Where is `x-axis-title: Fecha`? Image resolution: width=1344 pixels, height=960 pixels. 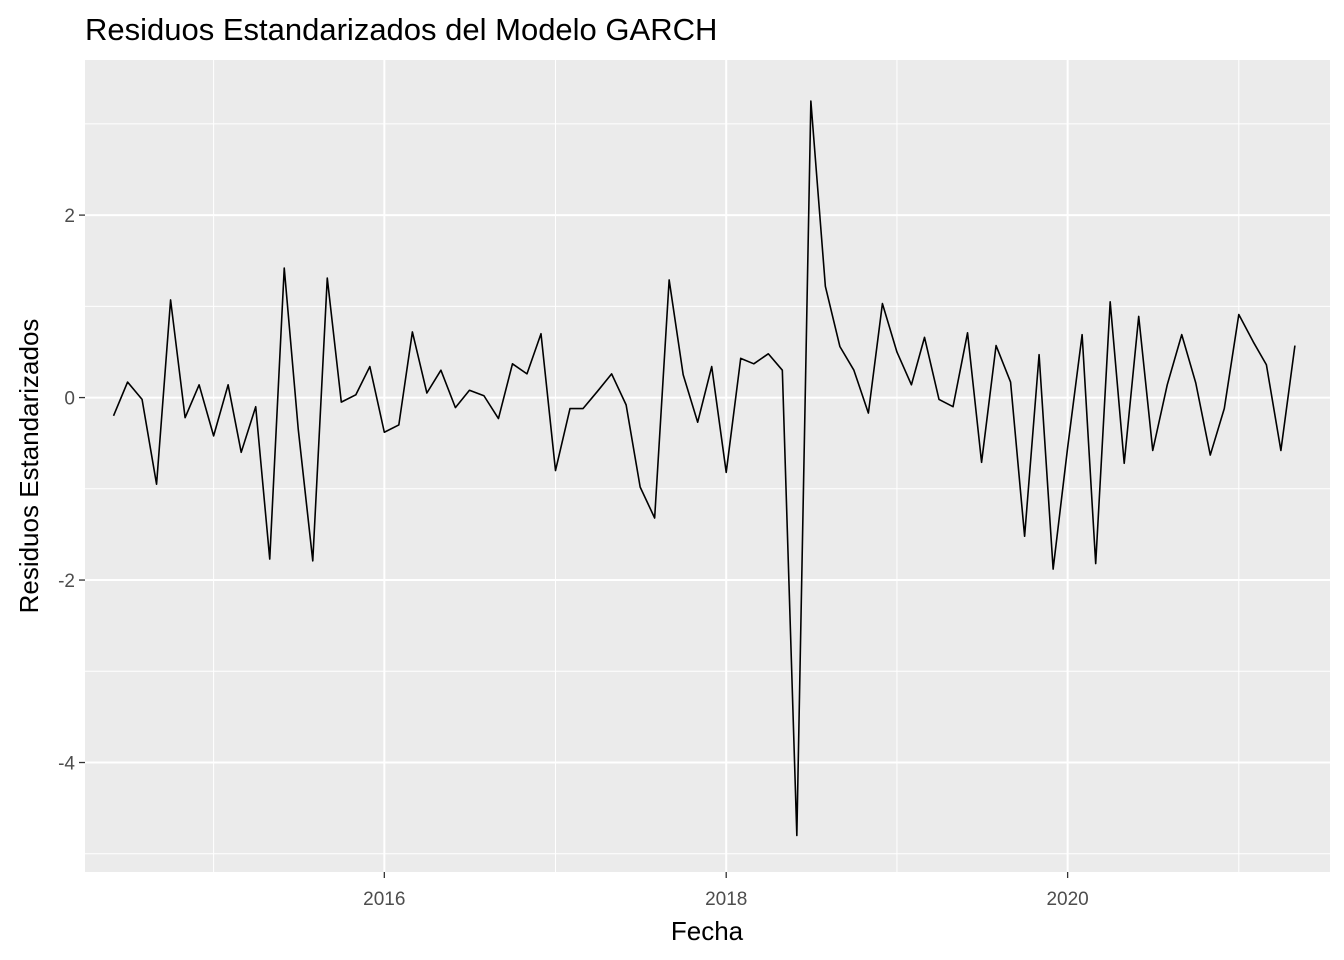 x-axis-title: Fecha is located at coordinates (707, 931).